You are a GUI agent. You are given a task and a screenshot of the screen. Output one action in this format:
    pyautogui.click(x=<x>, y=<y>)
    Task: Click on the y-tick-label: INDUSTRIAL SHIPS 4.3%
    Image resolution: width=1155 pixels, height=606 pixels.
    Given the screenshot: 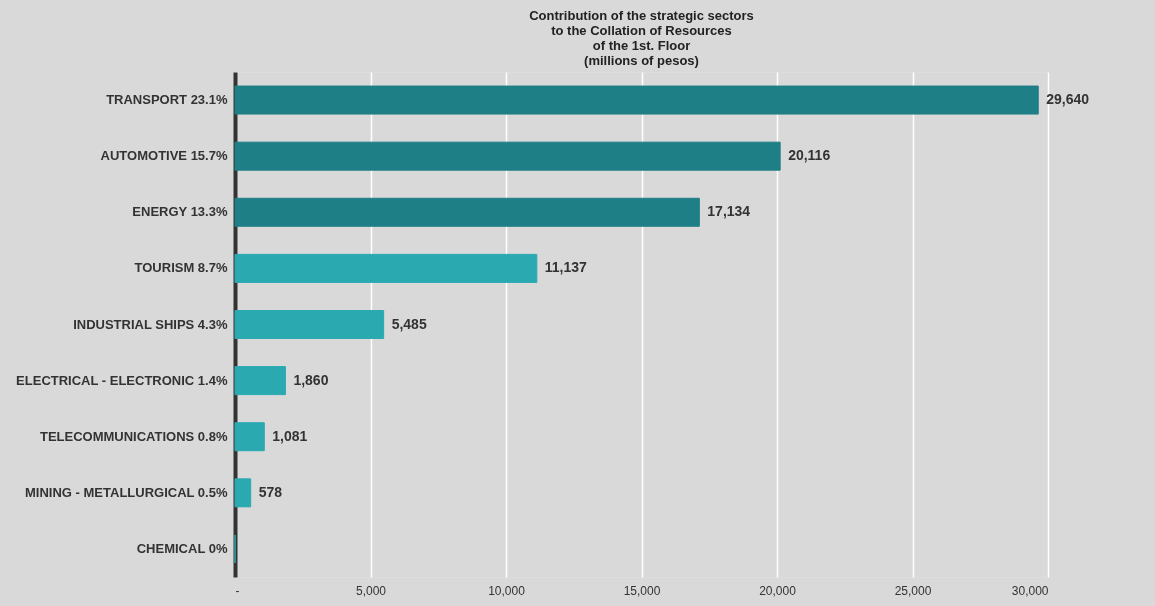 What is the action you would take?
    pyautogui.click(x=150, y=324)
    